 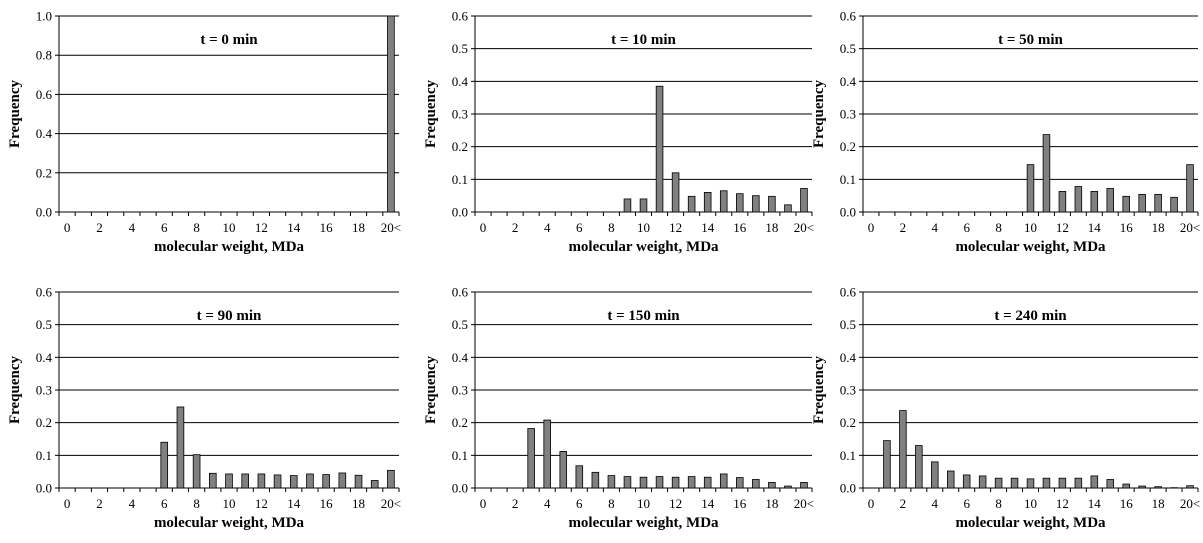 I want to click on y-tick-label: 0.5, so click(x=848, y=324).